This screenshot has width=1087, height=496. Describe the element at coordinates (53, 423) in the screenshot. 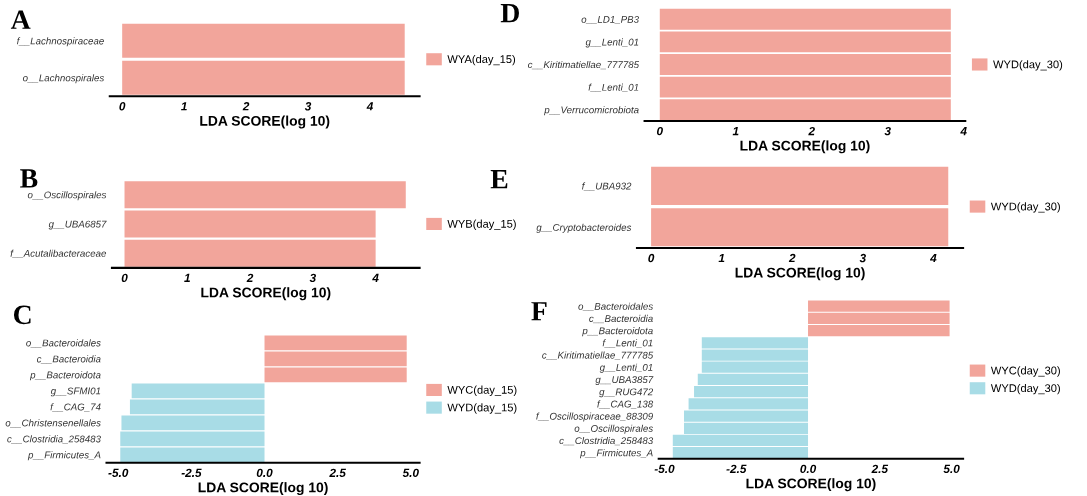

I see `y-tick-label: o__Christensenellales` at that location.